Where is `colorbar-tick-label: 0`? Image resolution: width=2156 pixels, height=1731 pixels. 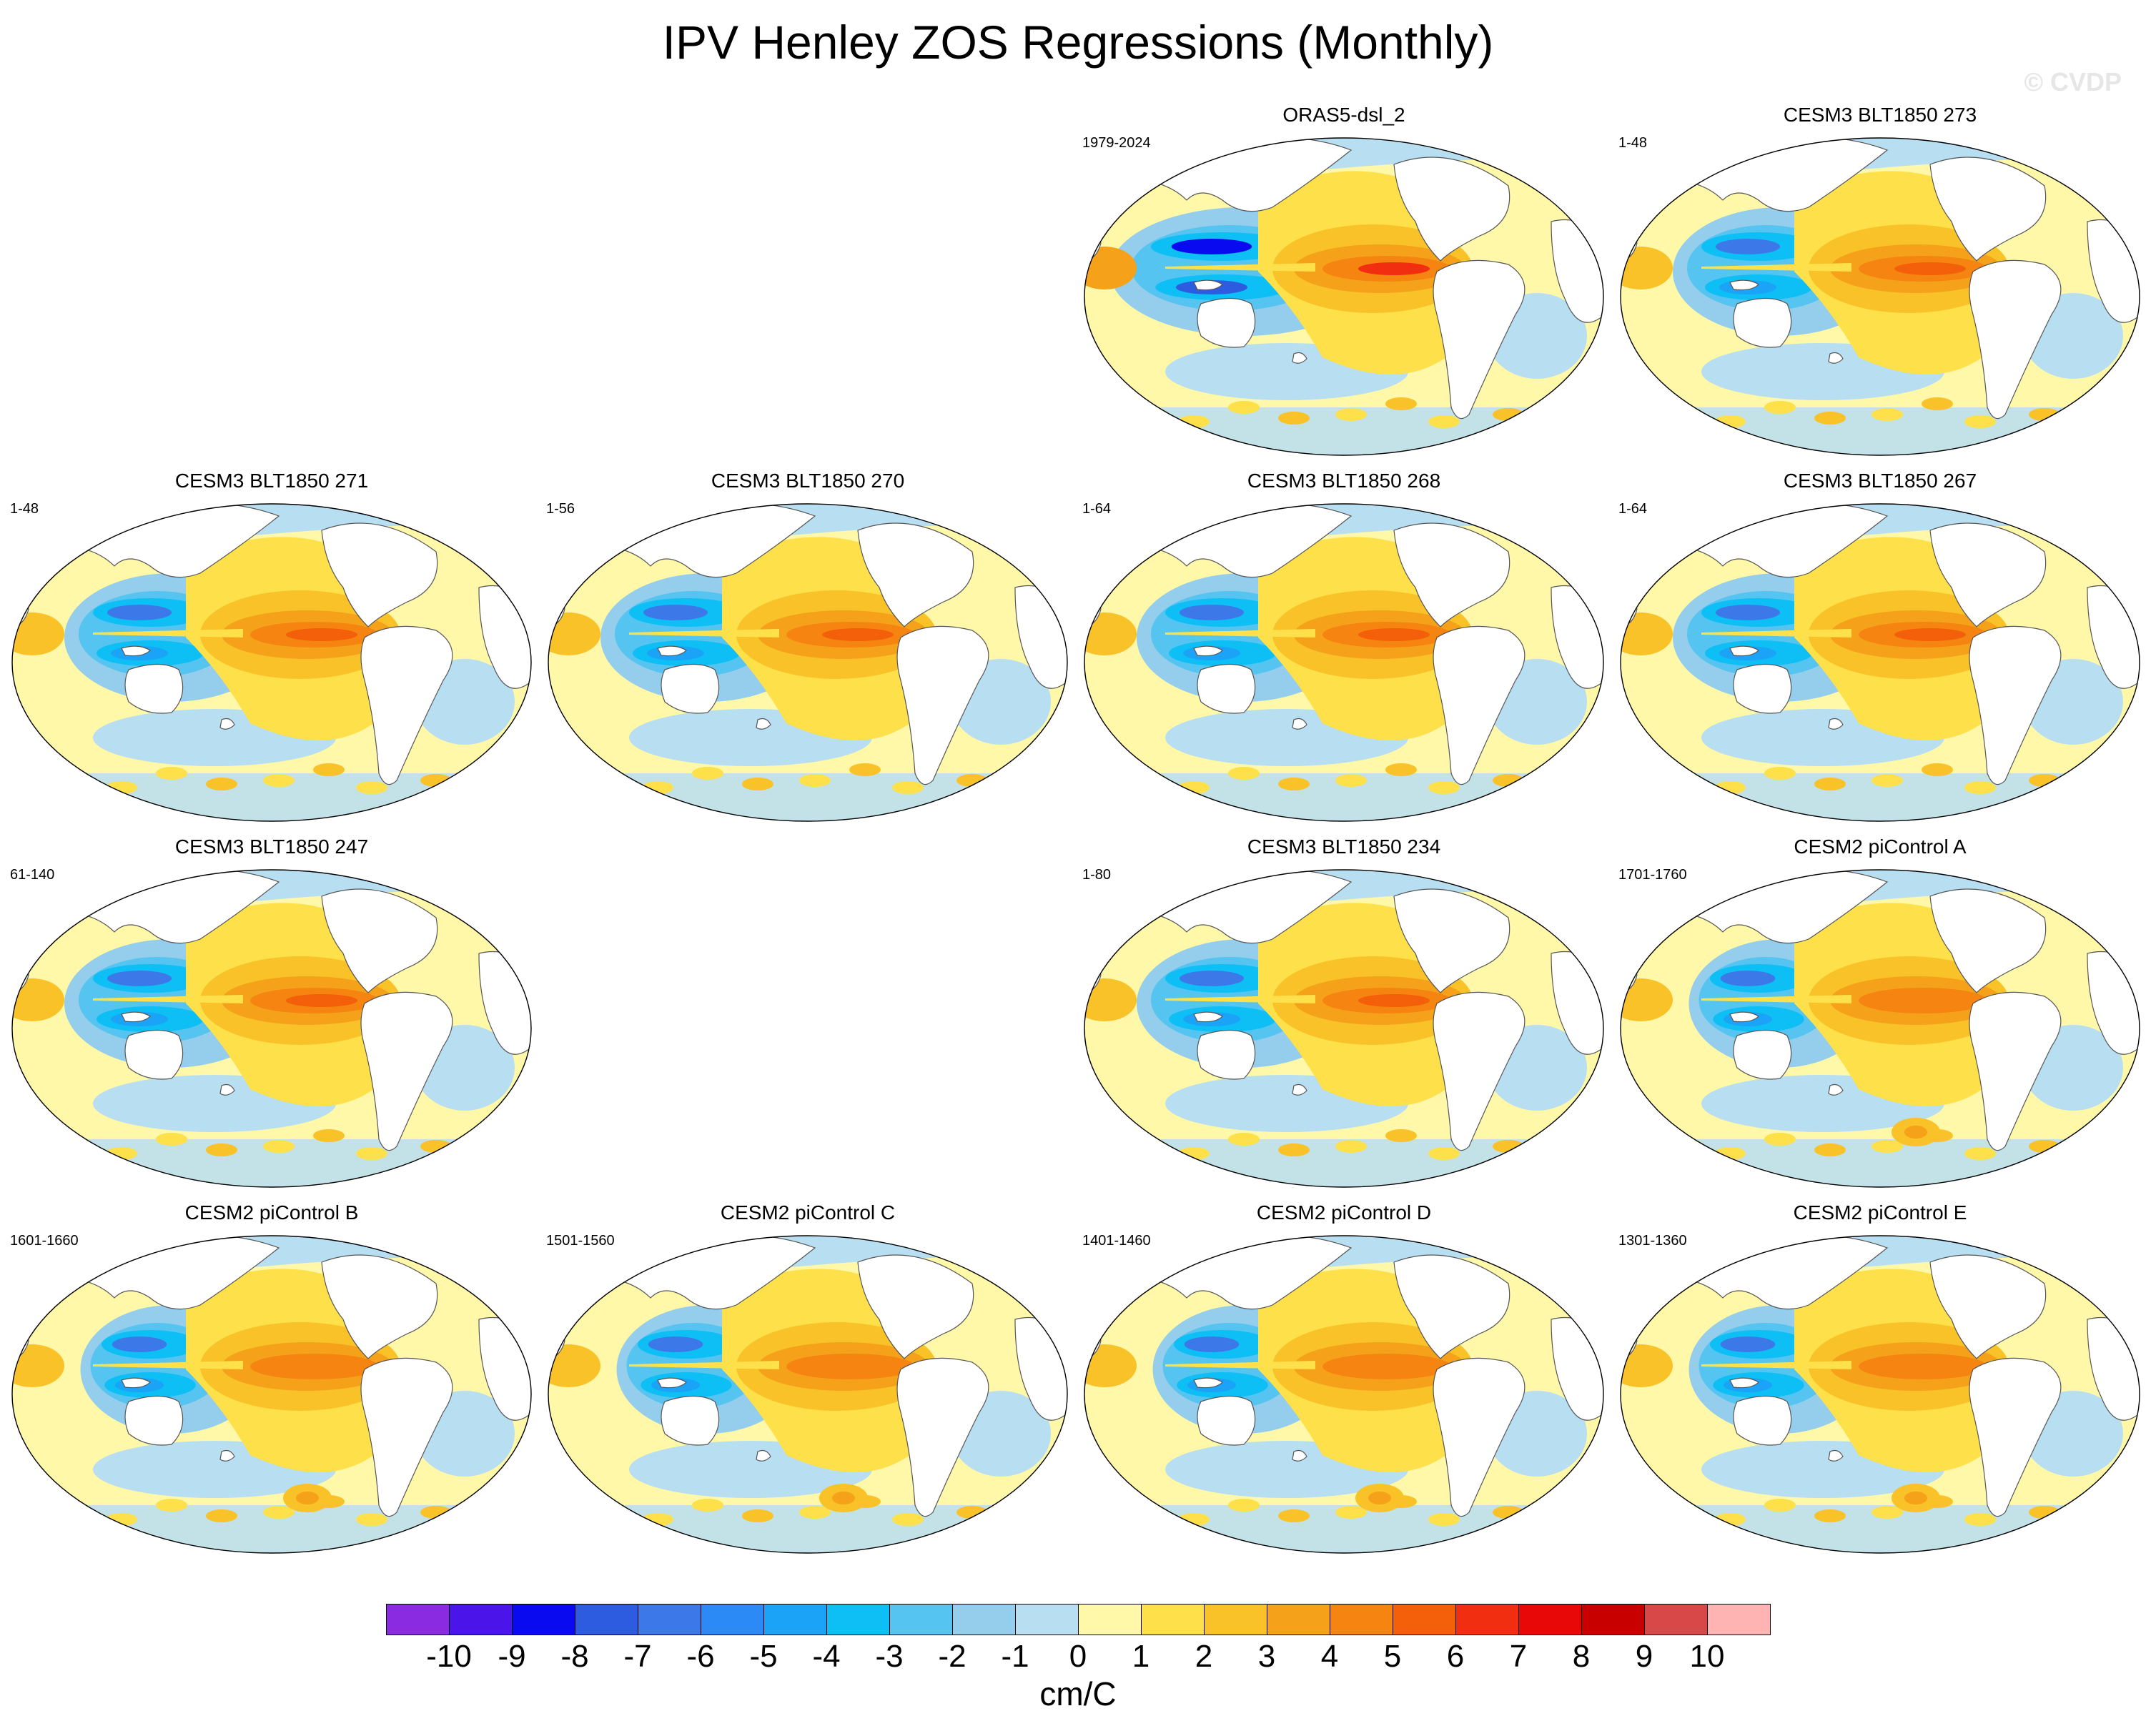 colorbar-tick-label: 0 is located at coordinates (1078, 1656).